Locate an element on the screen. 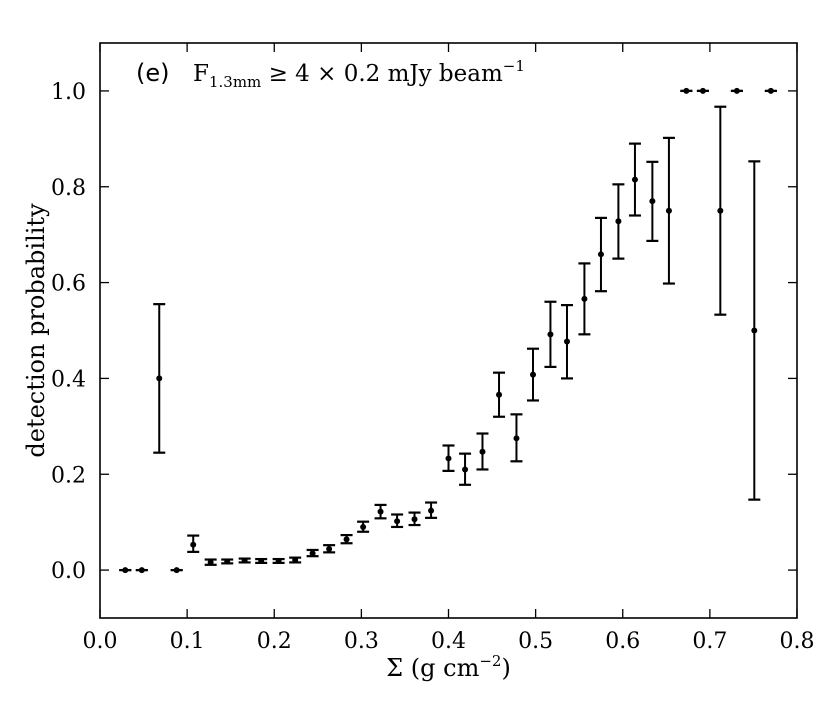 Image resolution: width=830 pixels, height=712 pixels. x-axis-label-main: Σ (g cm is located at coordinates (432, 668).